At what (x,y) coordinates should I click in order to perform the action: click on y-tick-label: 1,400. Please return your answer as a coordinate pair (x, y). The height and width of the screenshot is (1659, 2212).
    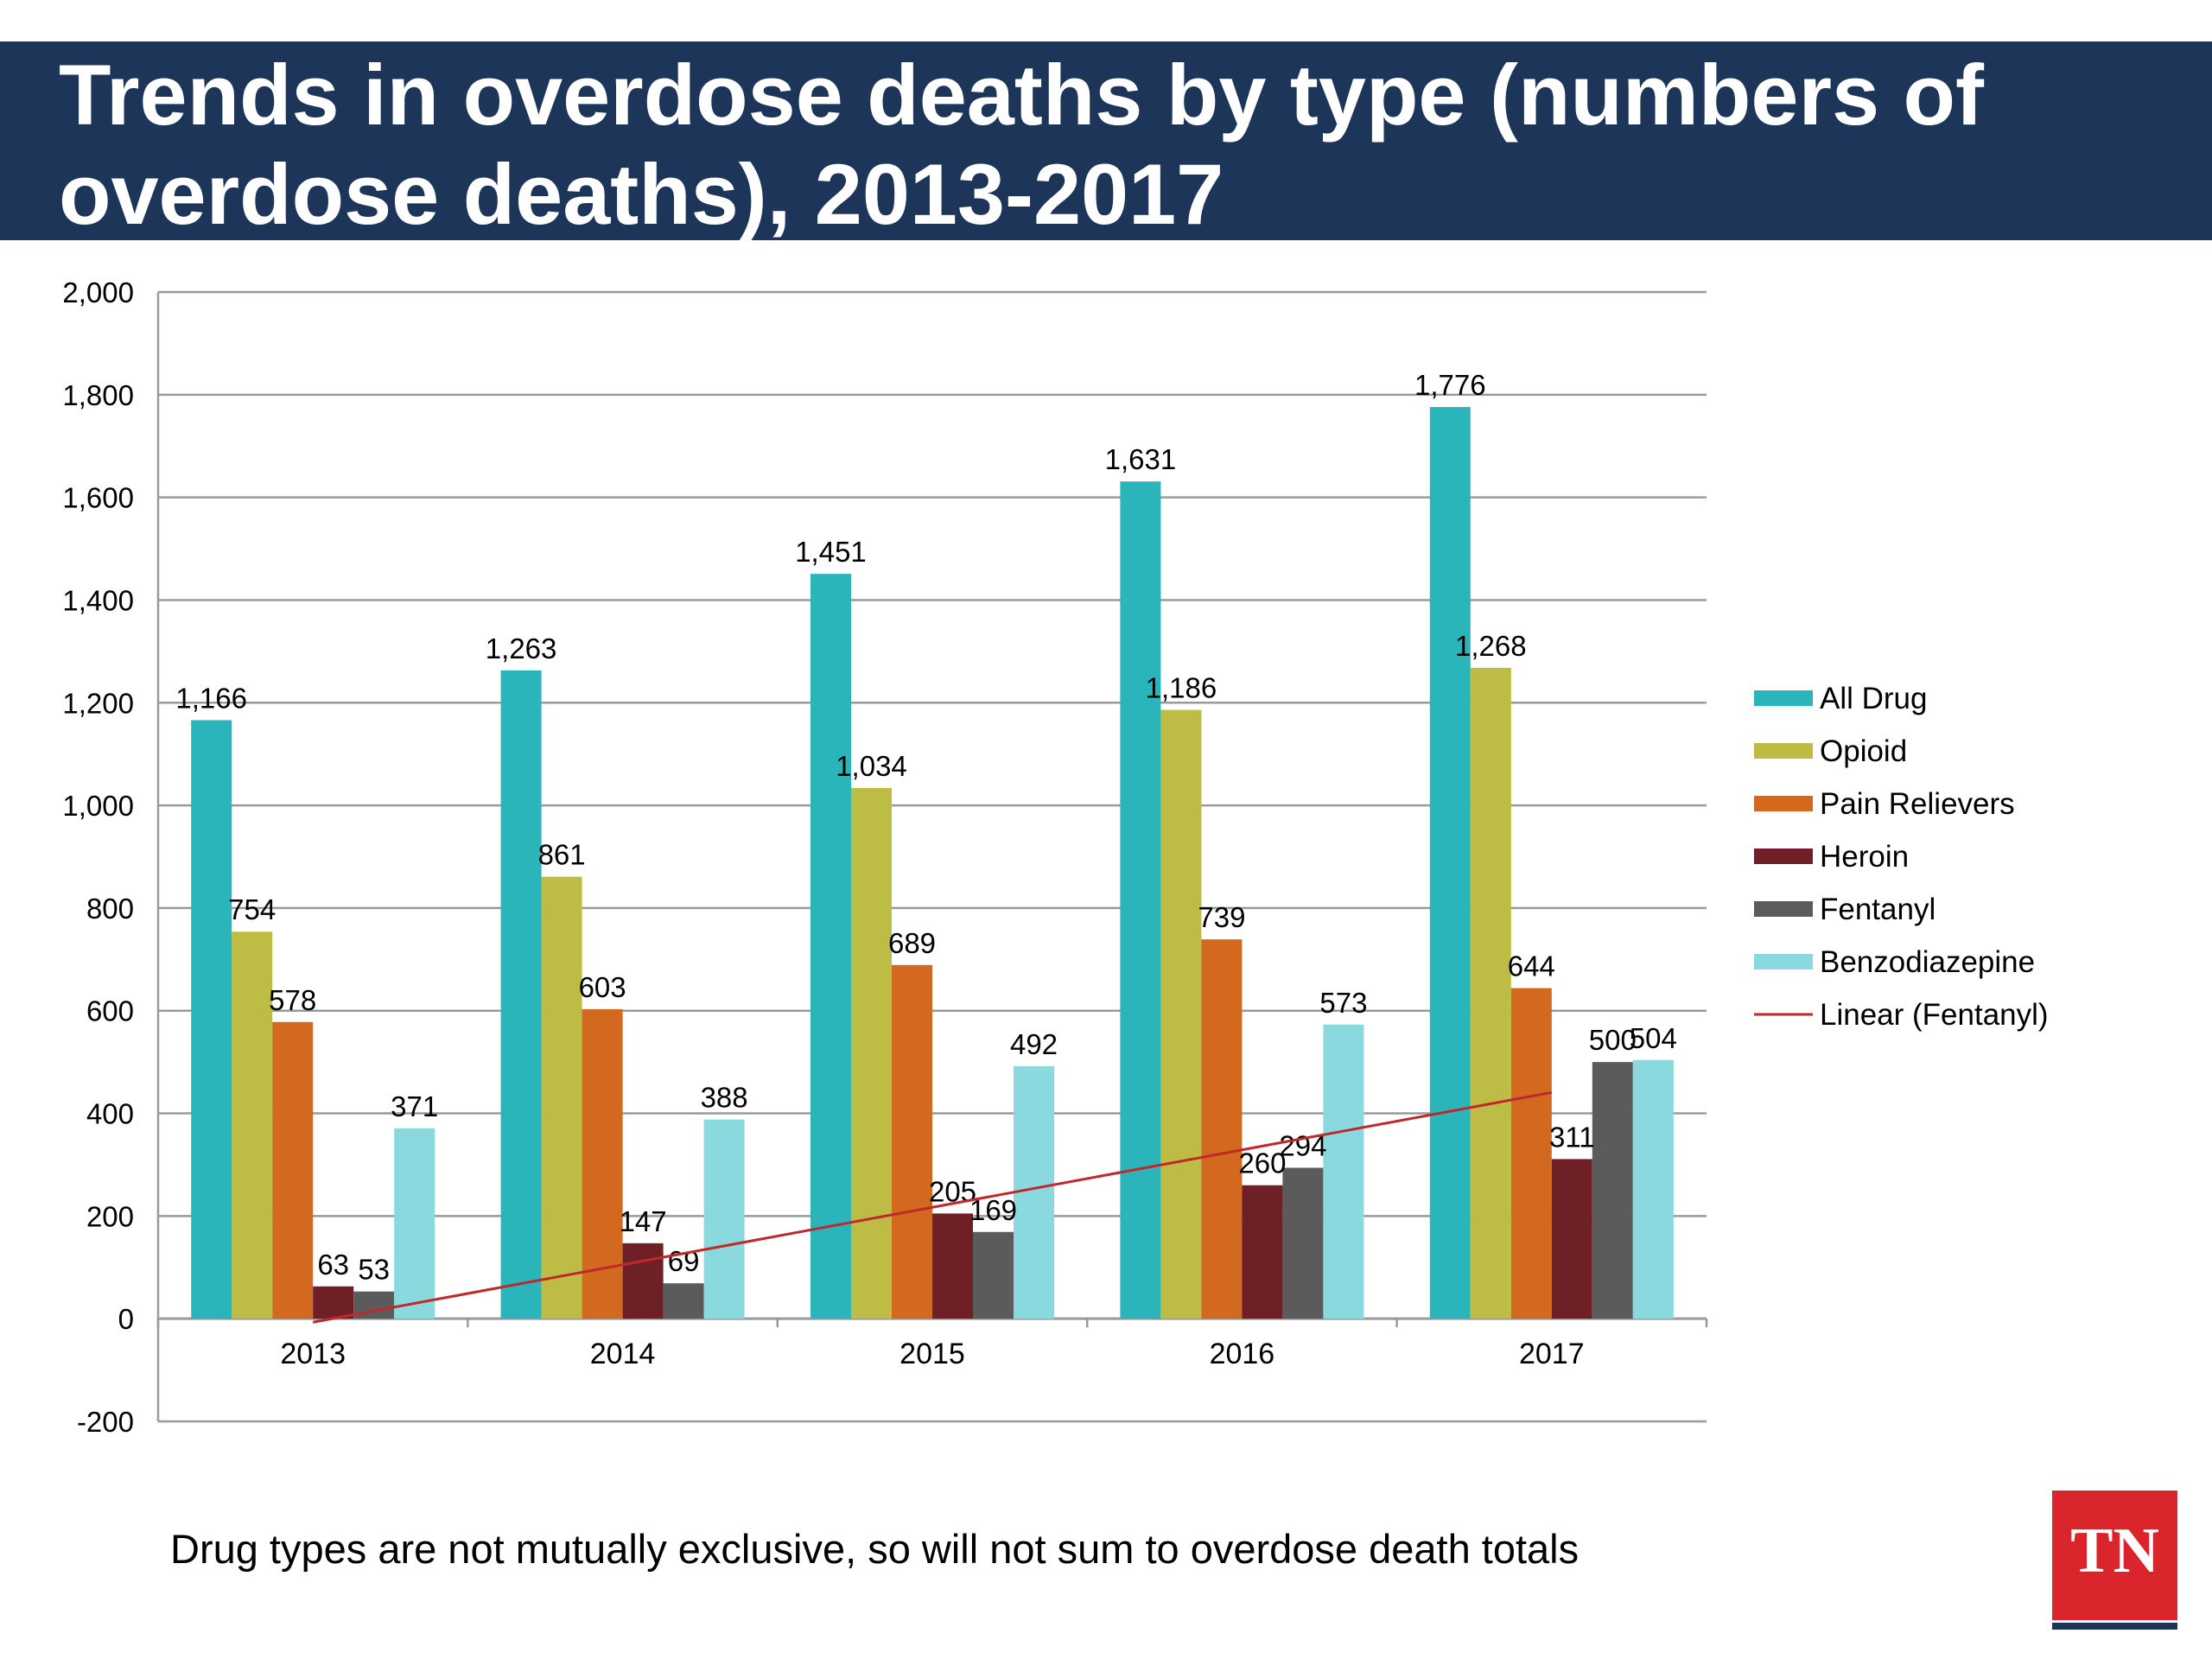
    Looking at the image, I should click on (98, 600).